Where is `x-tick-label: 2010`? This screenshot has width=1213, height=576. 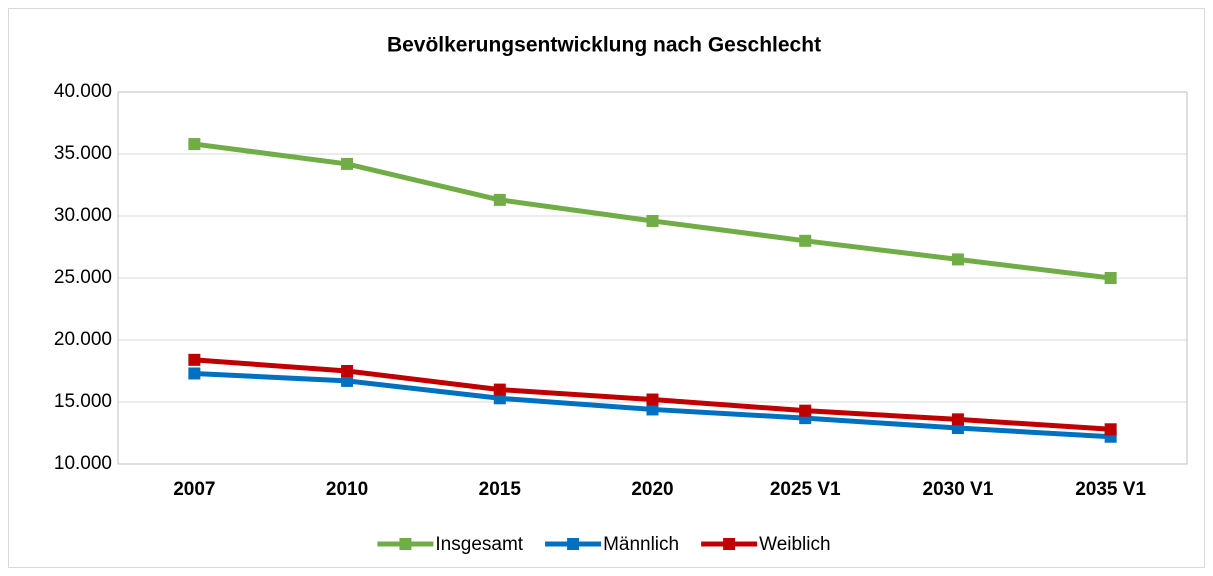
x-tick-label: 2010 is located at coordinates (347, 489).